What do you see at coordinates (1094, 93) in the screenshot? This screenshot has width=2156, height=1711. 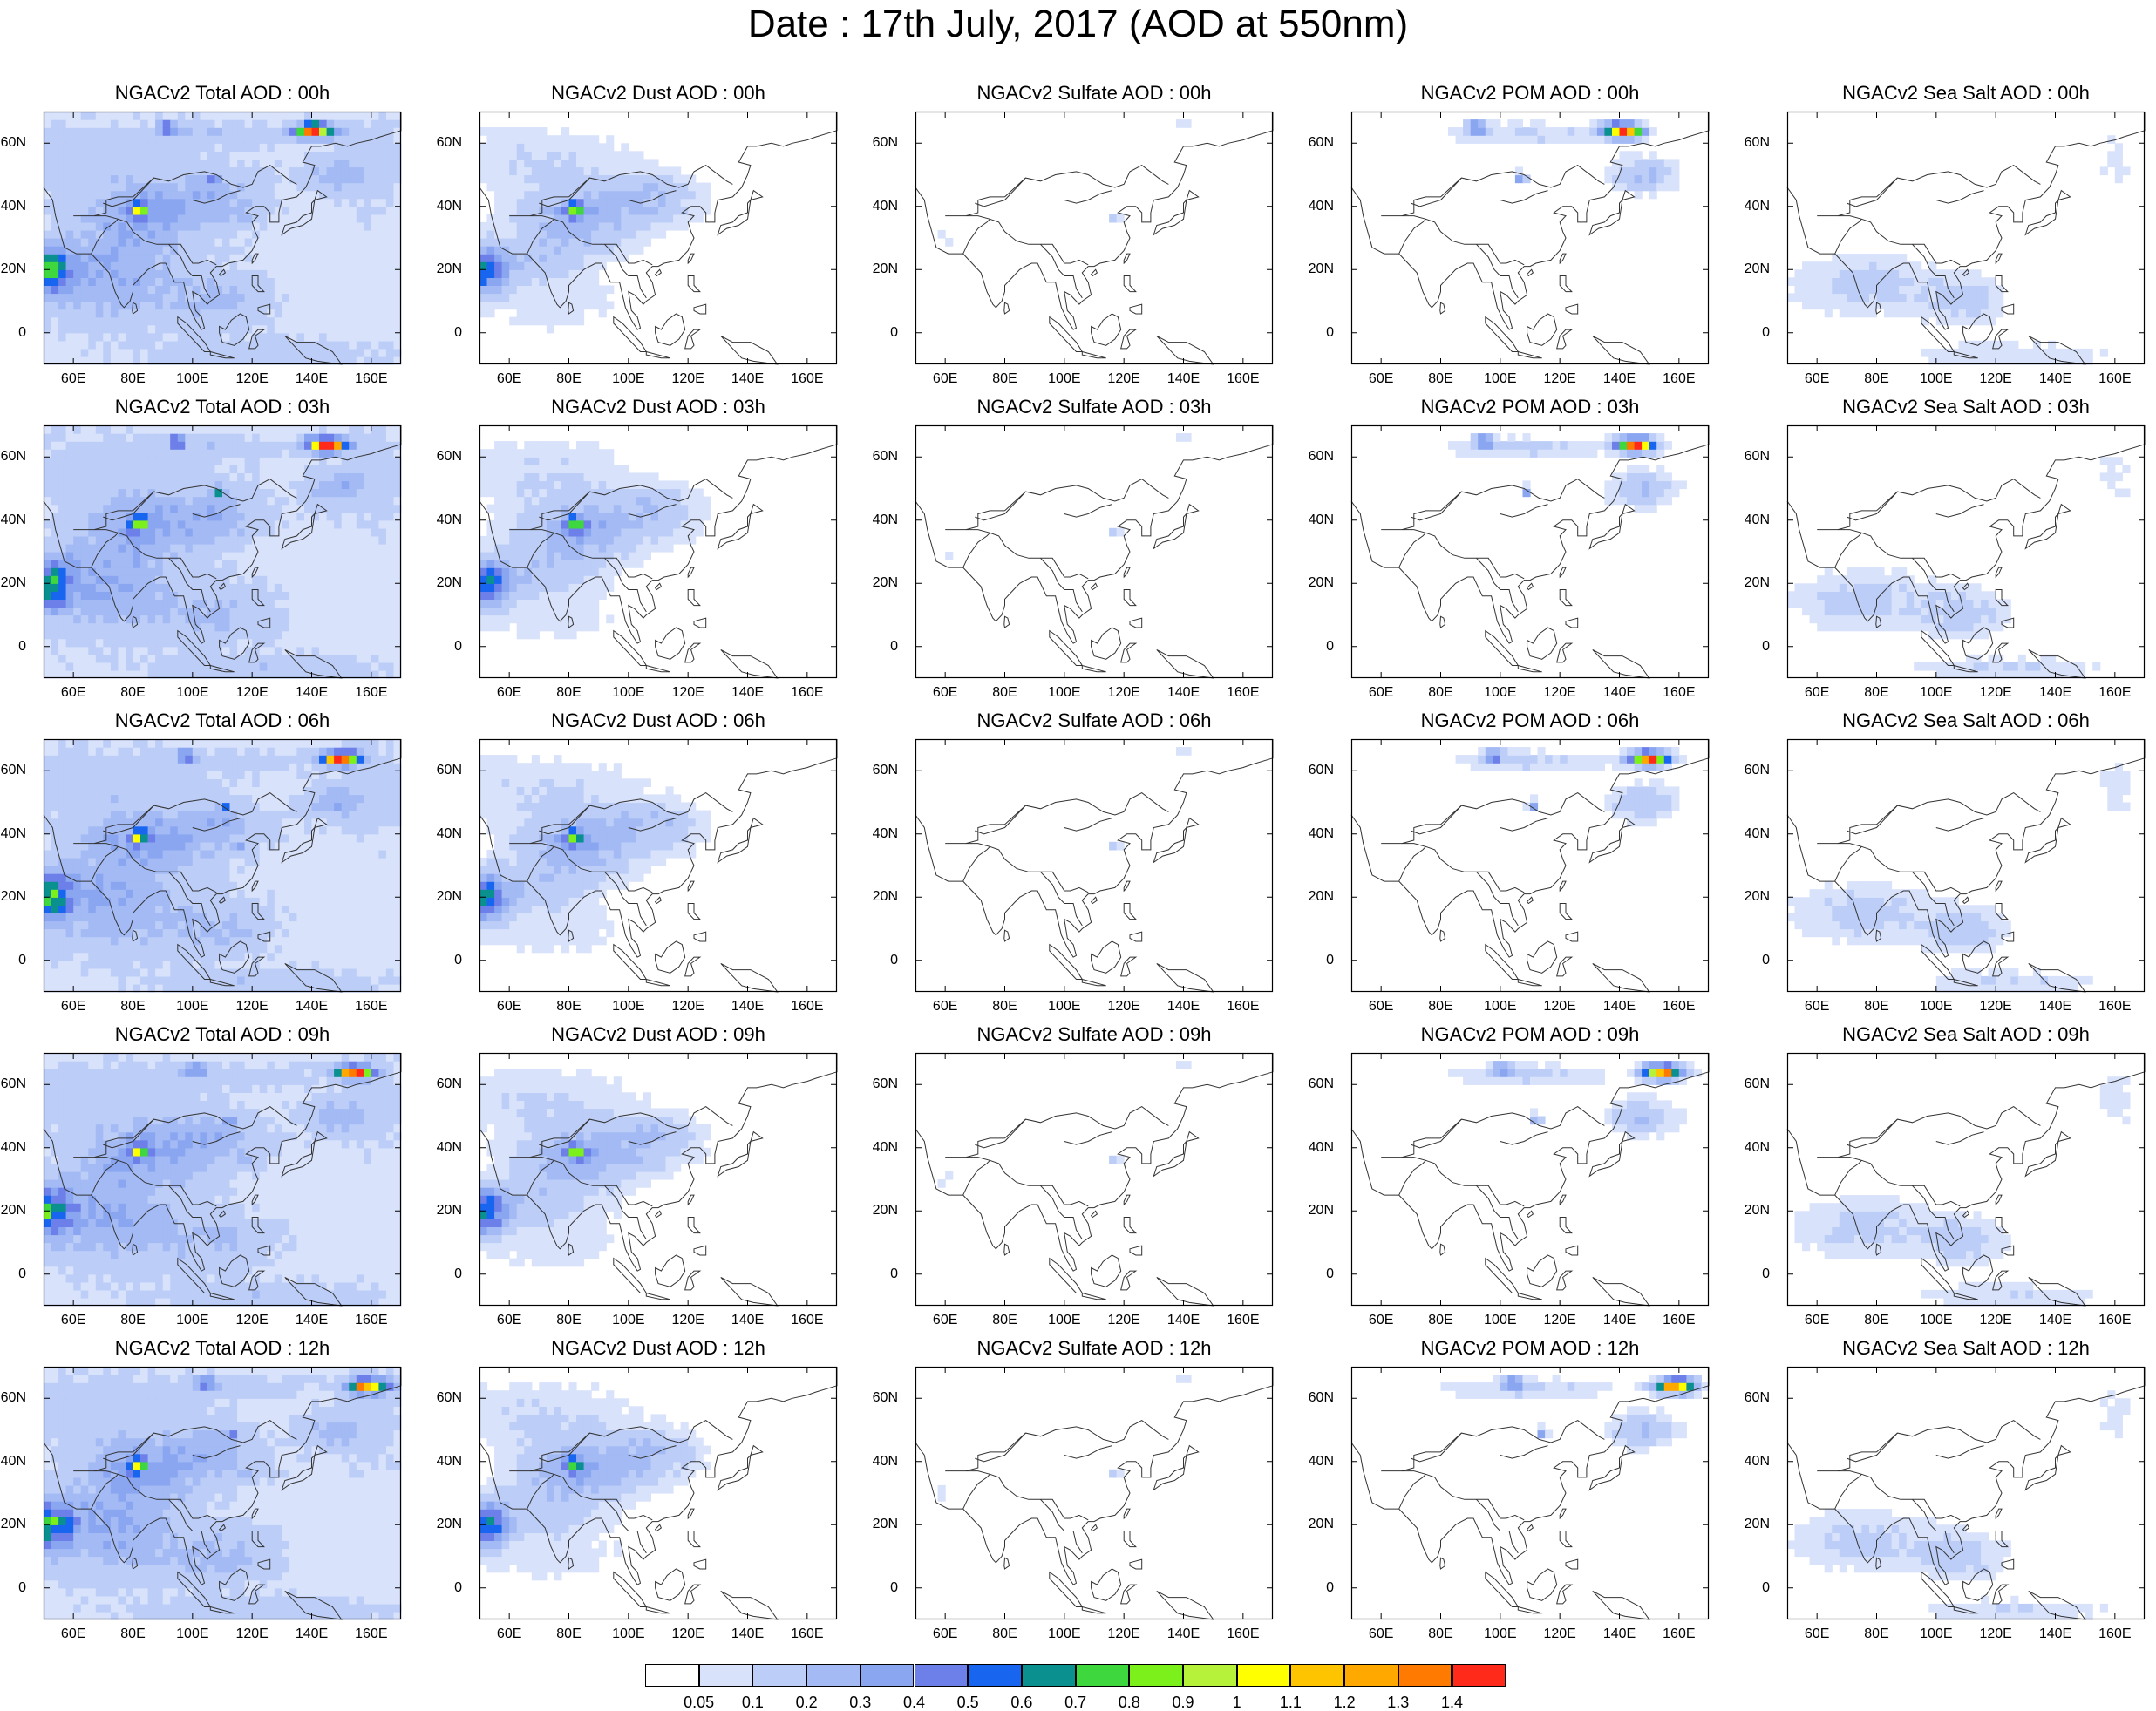 I see `panel-title: NGACv2 Sulfate AOD : 00h` at bounding box center [1094, 93].